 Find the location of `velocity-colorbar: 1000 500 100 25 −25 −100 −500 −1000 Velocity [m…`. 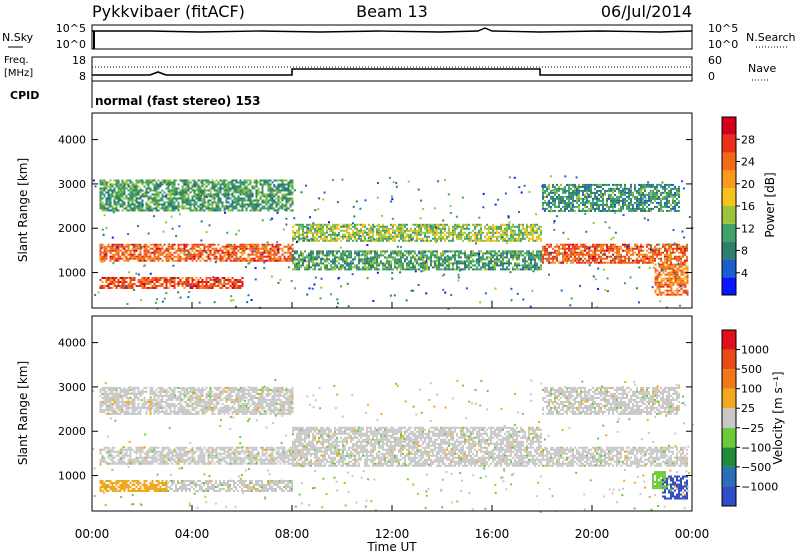

velocity-colorbar: 1000 500 100 25 −25 −100 −500 −1000 Velocity [m… is located at coordinates (753, 418).